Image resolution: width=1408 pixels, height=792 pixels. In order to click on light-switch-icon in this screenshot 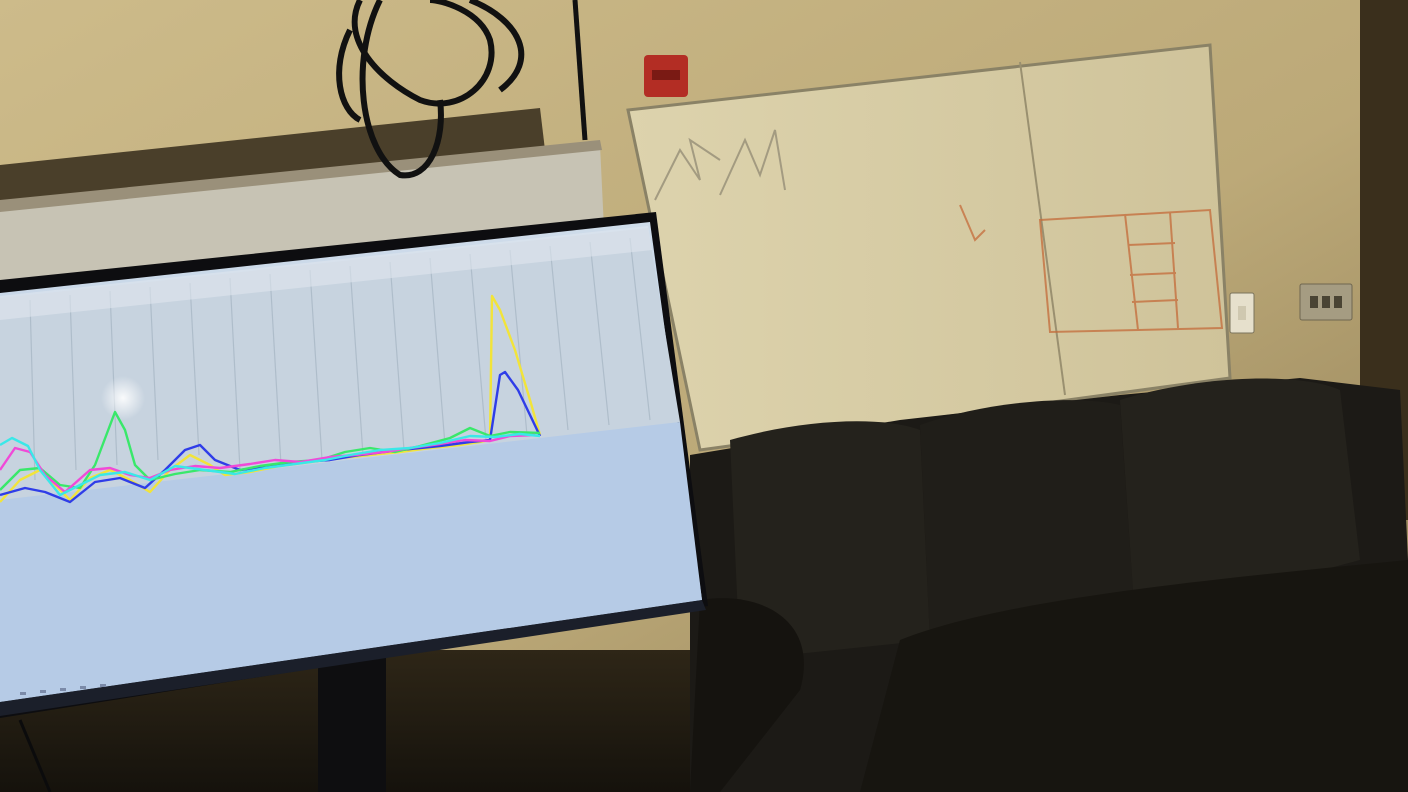, I will do `click(1242, 313)`.